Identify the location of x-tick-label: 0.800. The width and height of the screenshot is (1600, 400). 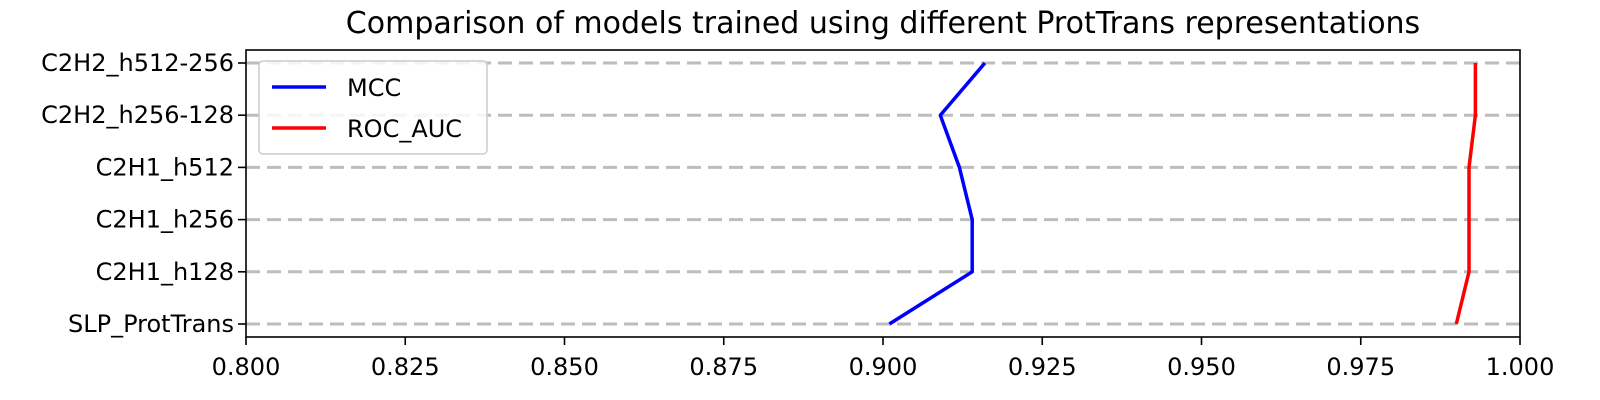
(246, 367).